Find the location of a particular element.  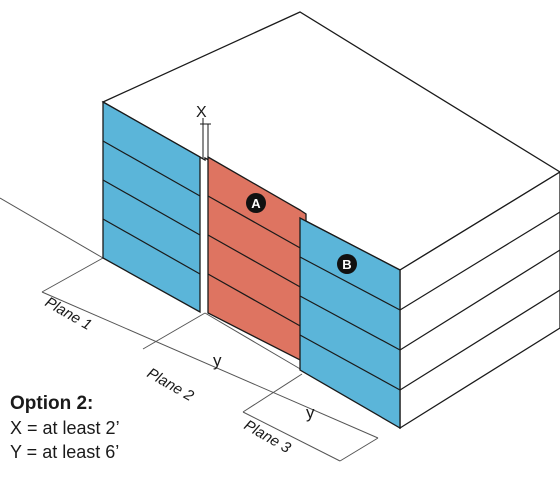

x-dimension-label: X is located at coordinates (201, 112).